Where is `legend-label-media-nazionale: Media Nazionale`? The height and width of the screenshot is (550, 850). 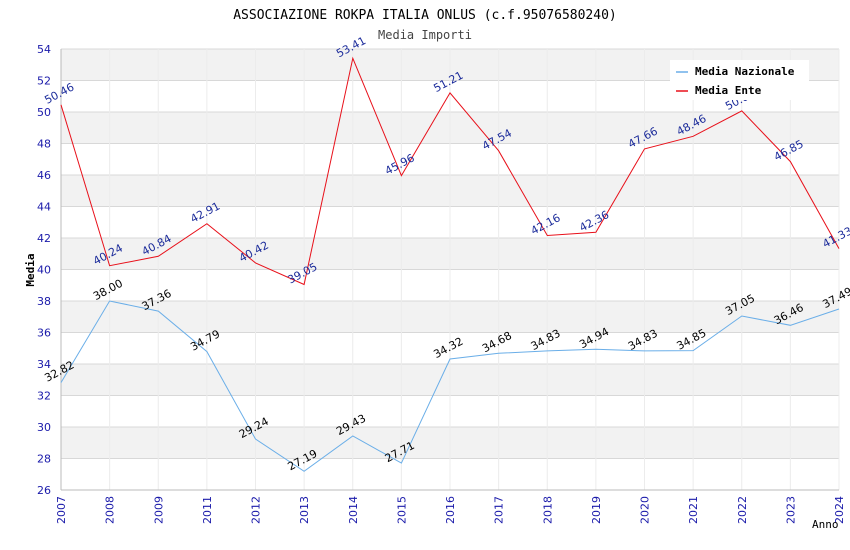 legend-label-media-nazionale: Media Nazionale is located at coordinates (745, 71).